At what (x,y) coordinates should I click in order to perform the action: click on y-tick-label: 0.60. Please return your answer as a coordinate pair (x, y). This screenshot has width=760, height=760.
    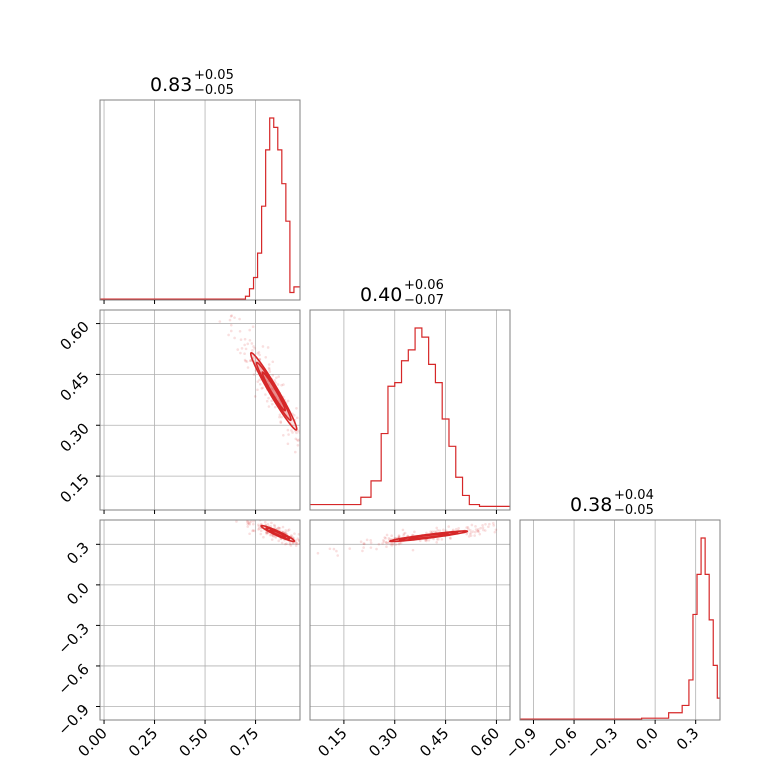
    Looking at the image, I should click on (74, 336).